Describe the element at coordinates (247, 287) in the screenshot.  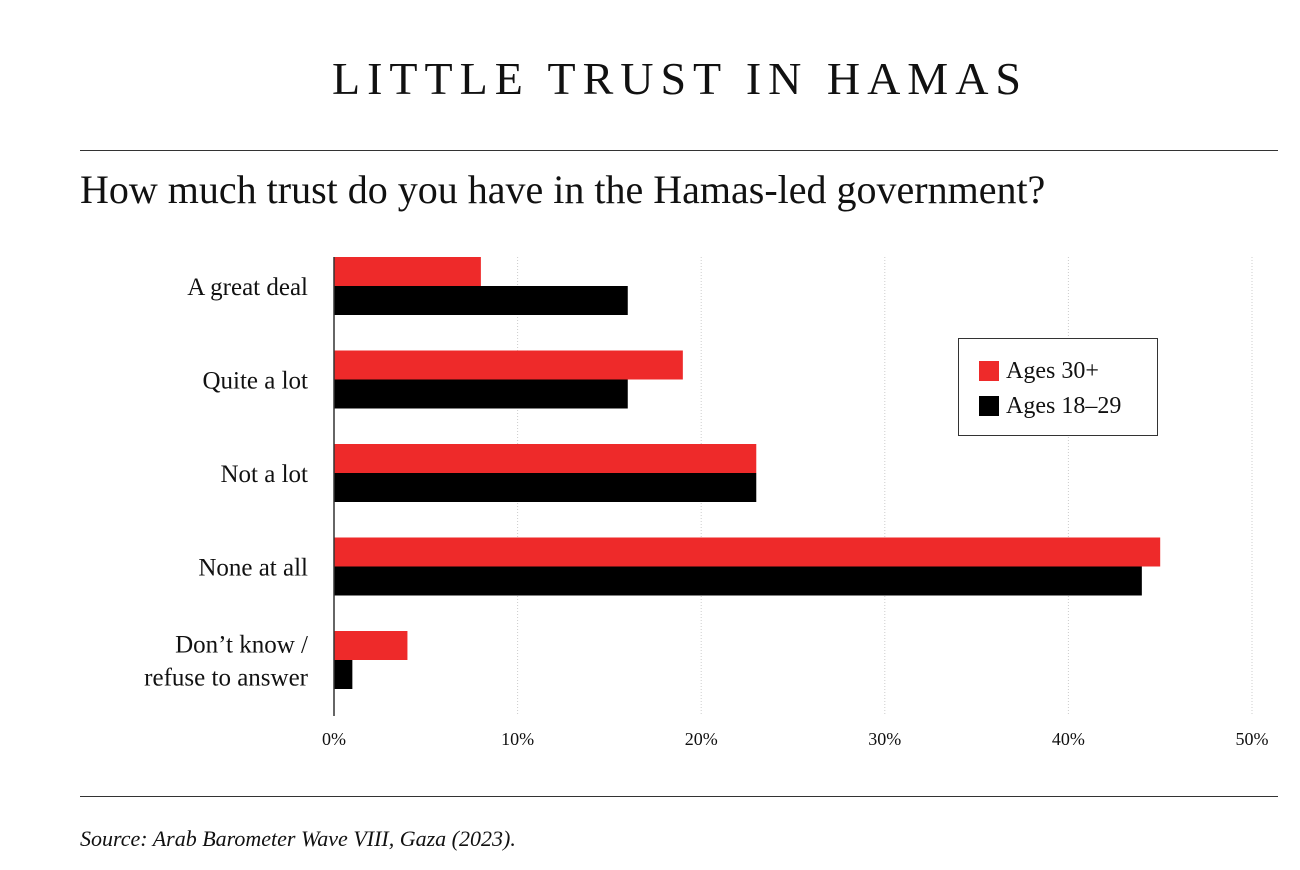
I see `category-label: A great deal` at that location.